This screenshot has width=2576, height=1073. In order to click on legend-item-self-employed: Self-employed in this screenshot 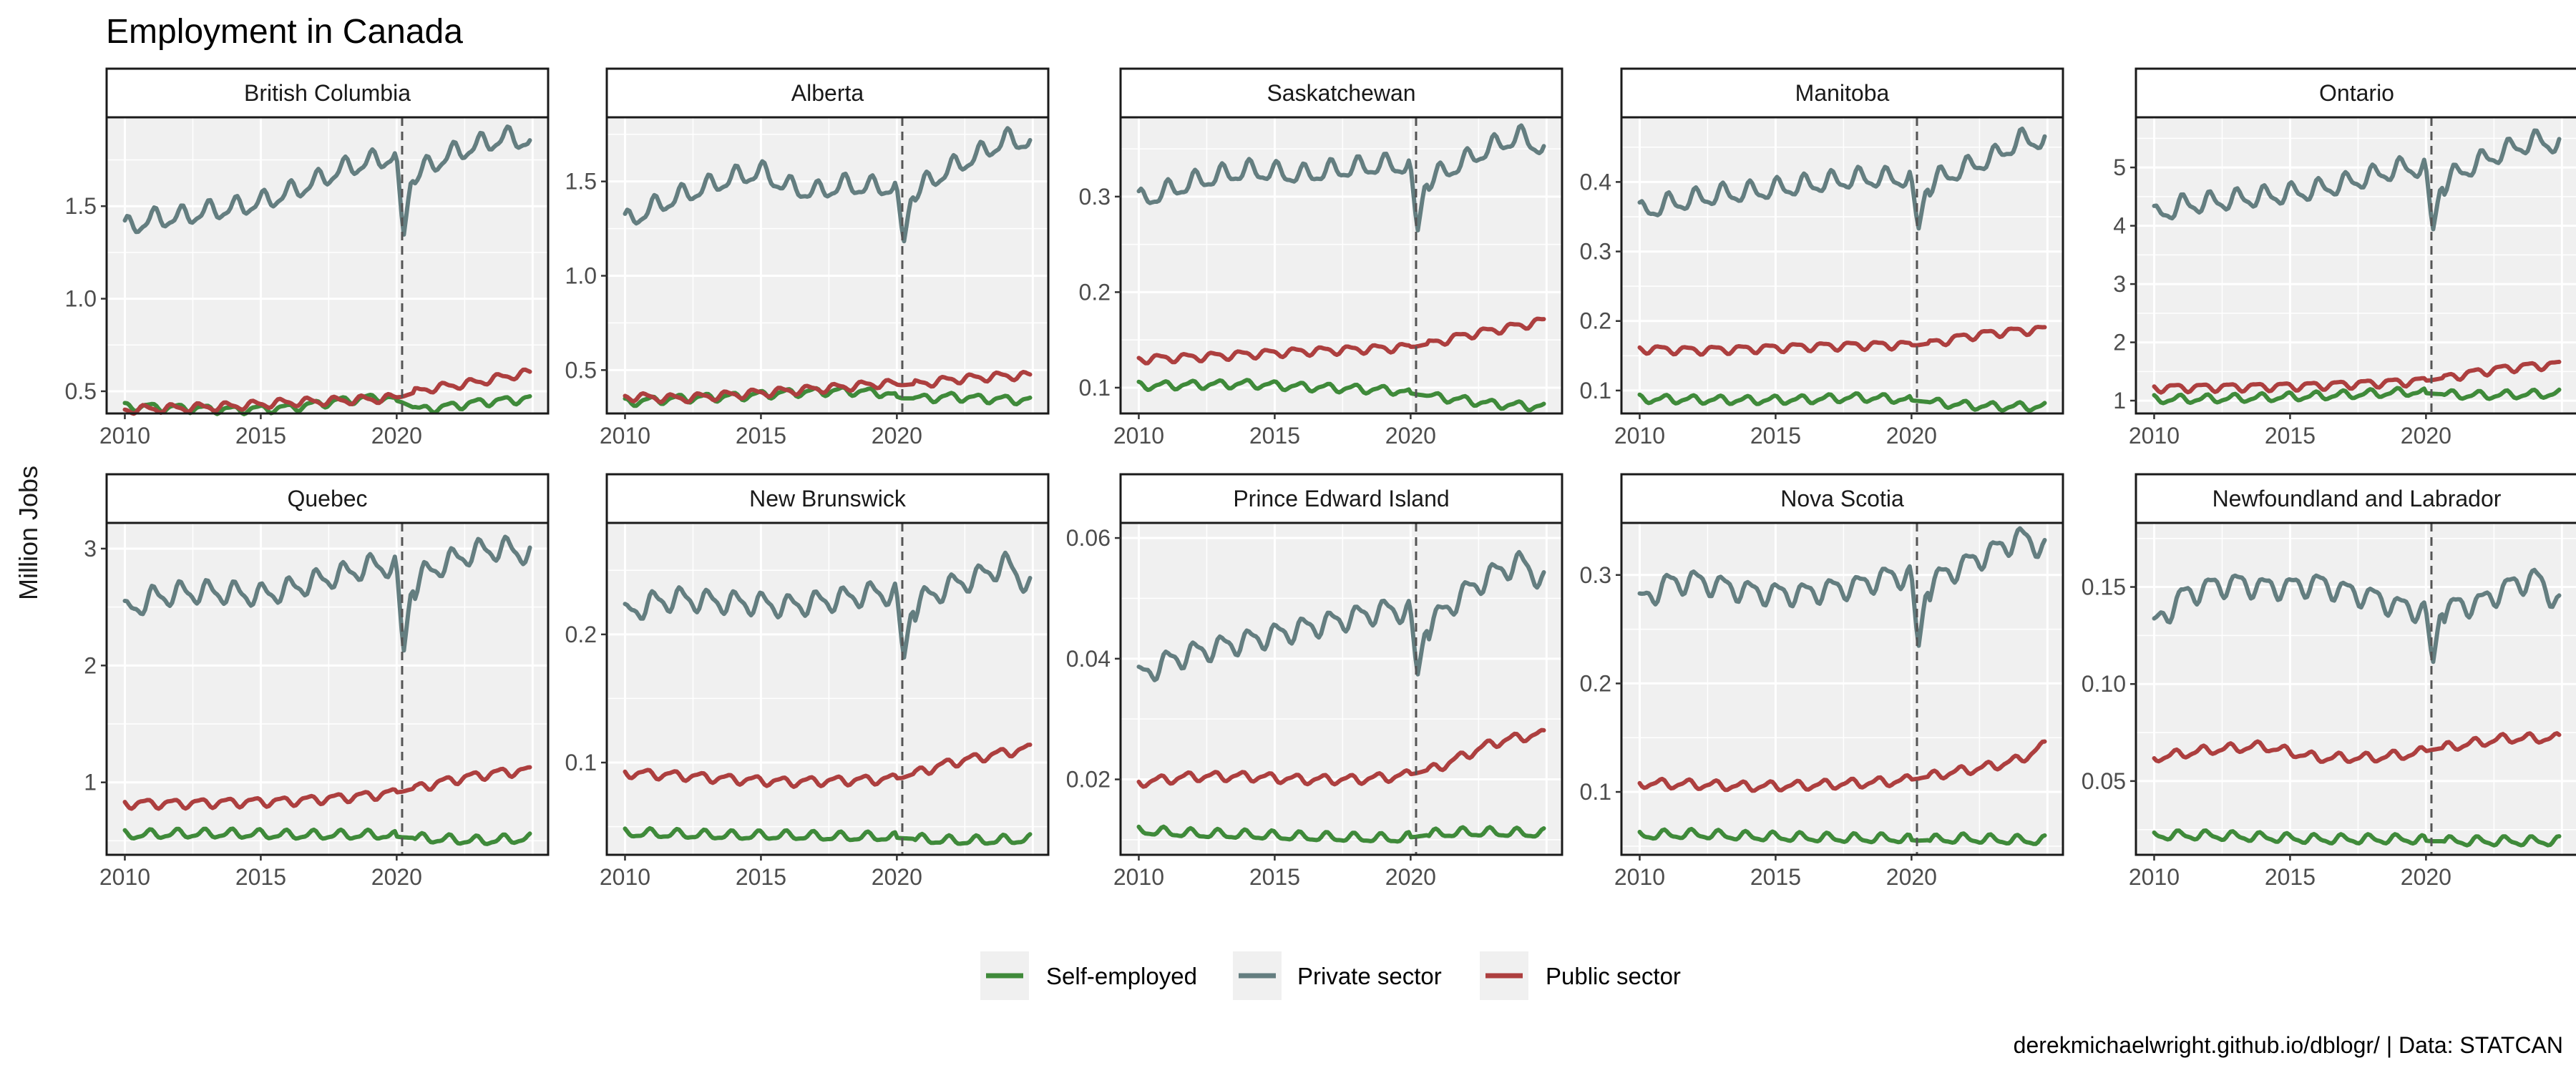, I will do `click(1088, 976)`.